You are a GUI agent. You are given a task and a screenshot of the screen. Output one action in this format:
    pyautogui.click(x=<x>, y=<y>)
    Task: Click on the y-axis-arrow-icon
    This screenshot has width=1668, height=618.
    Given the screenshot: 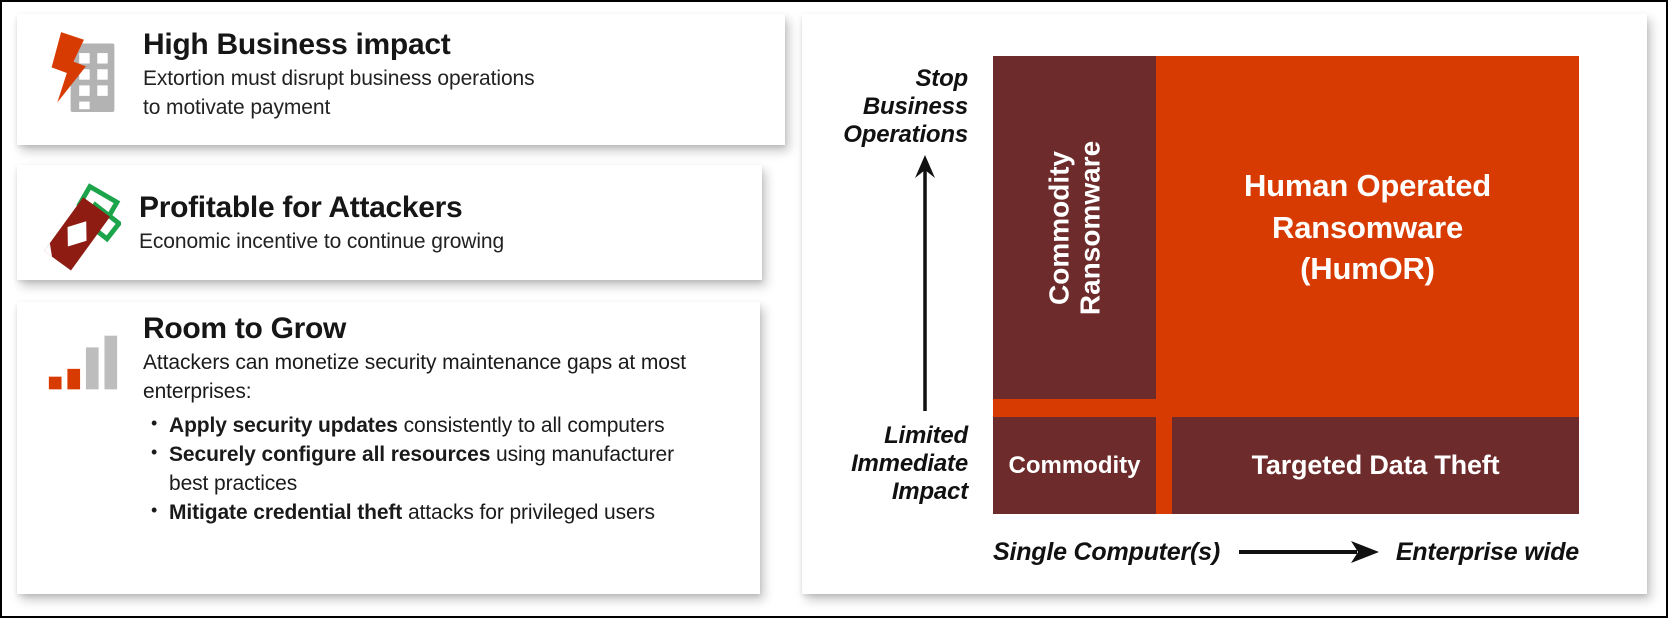 What is the action you would take?
    pyautogui.click(x=925, y=283)
    